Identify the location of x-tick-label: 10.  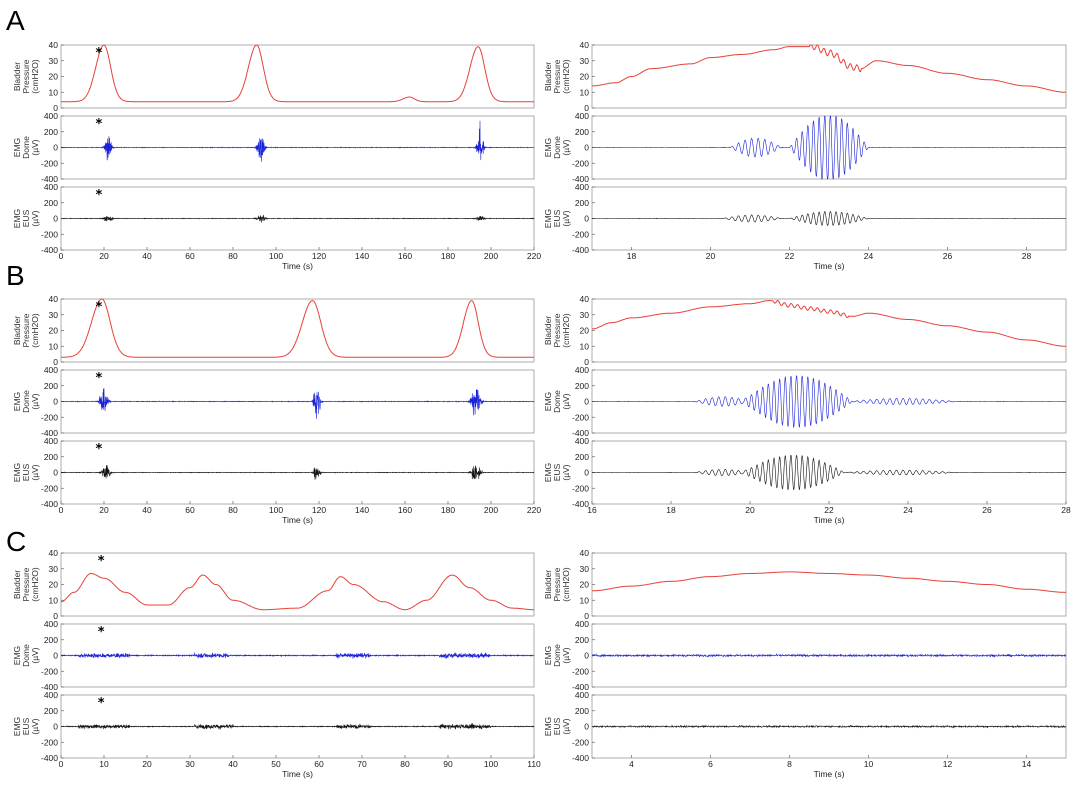
(869, 764).